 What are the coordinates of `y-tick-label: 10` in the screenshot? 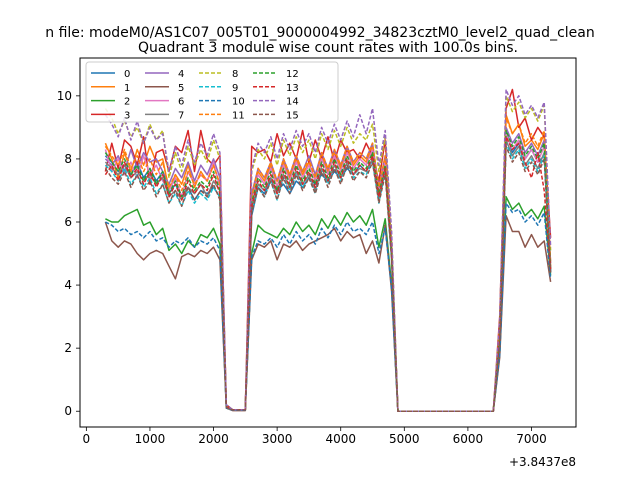 It's located at (64, 96).